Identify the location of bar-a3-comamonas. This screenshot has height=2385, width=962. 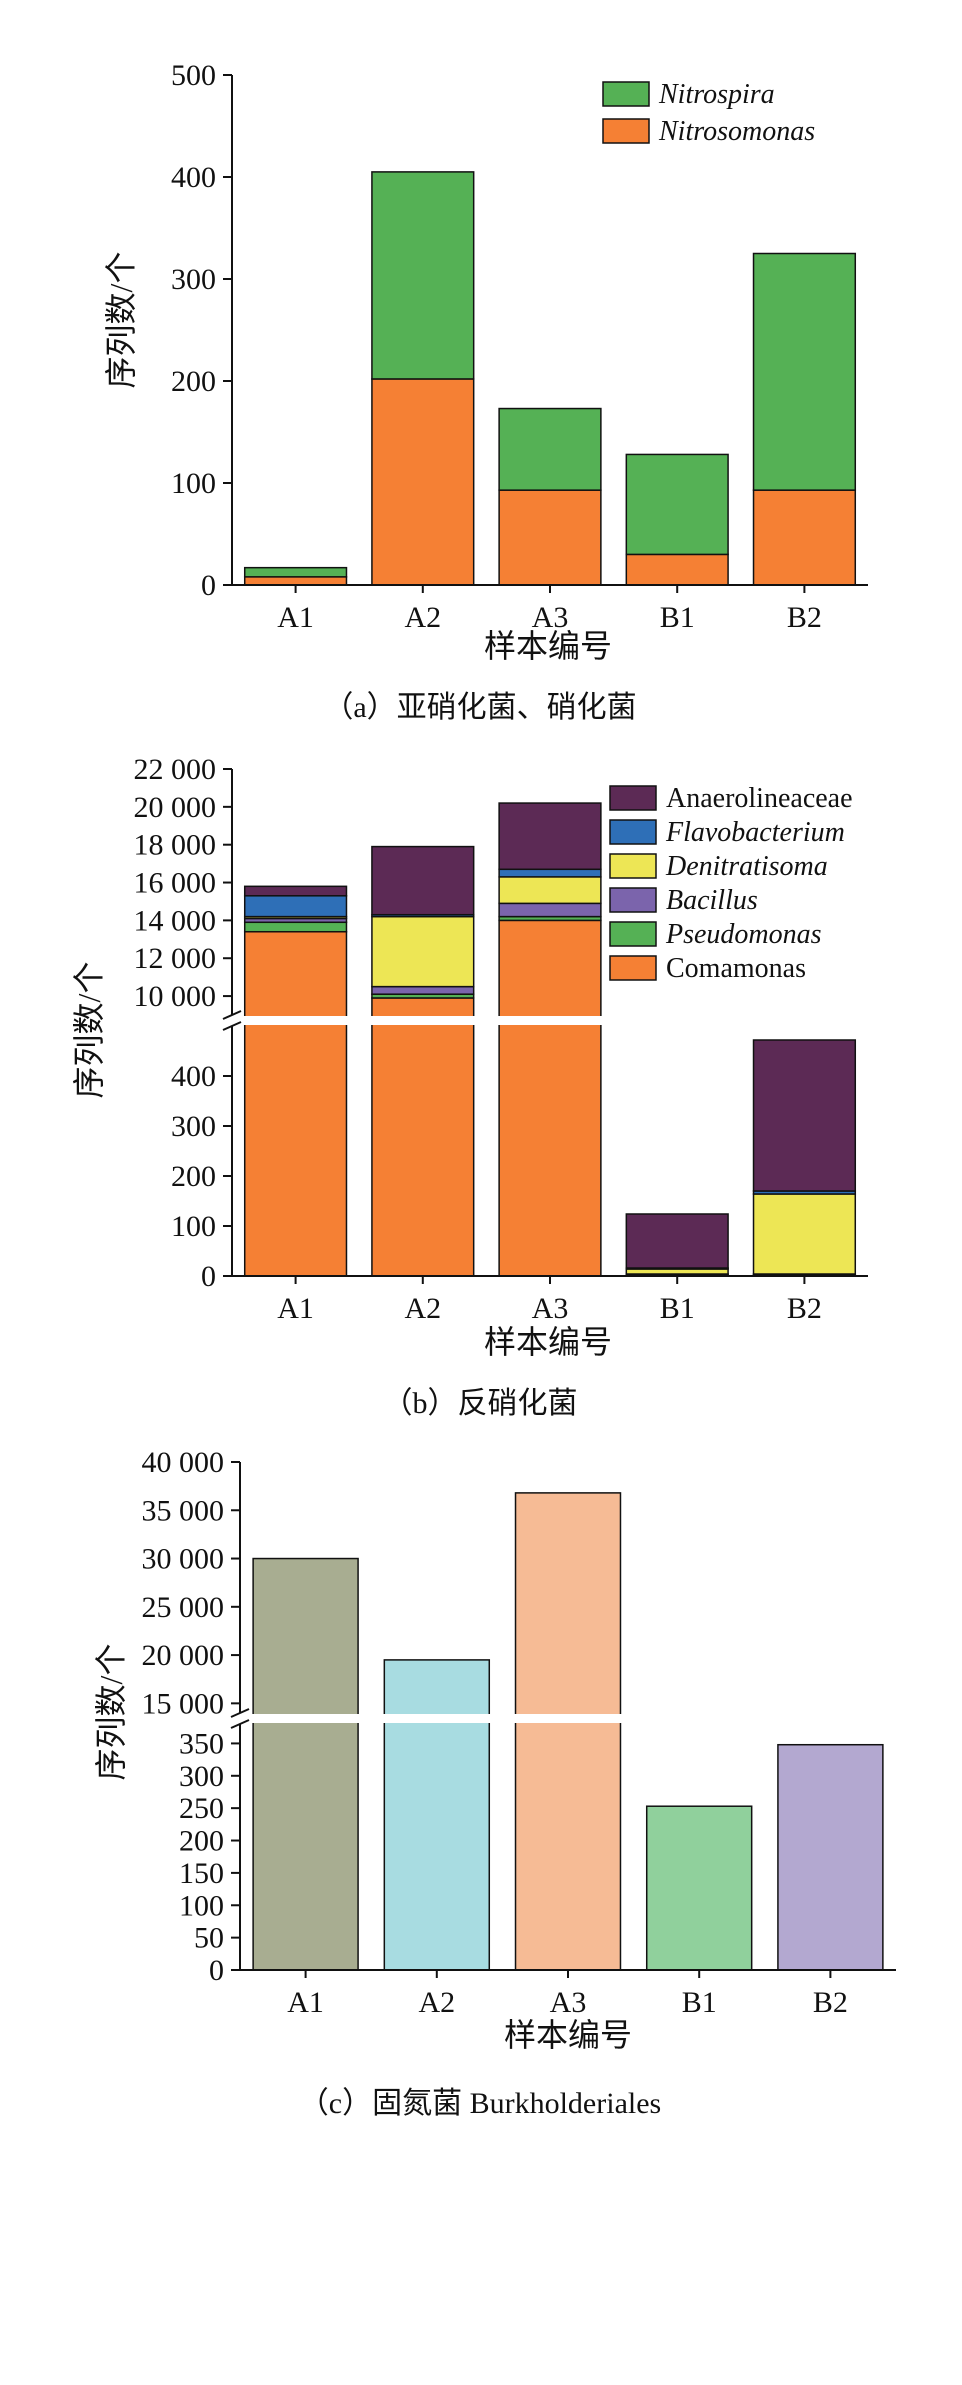
(550, 1098).